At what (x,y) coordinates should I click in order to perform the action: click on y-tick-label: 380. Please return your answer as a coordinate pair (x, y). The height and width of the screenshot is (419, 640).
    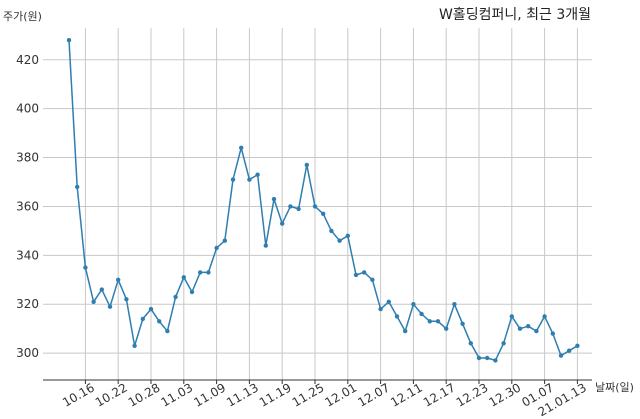
    Looking at the image, I should click on (27, 158).